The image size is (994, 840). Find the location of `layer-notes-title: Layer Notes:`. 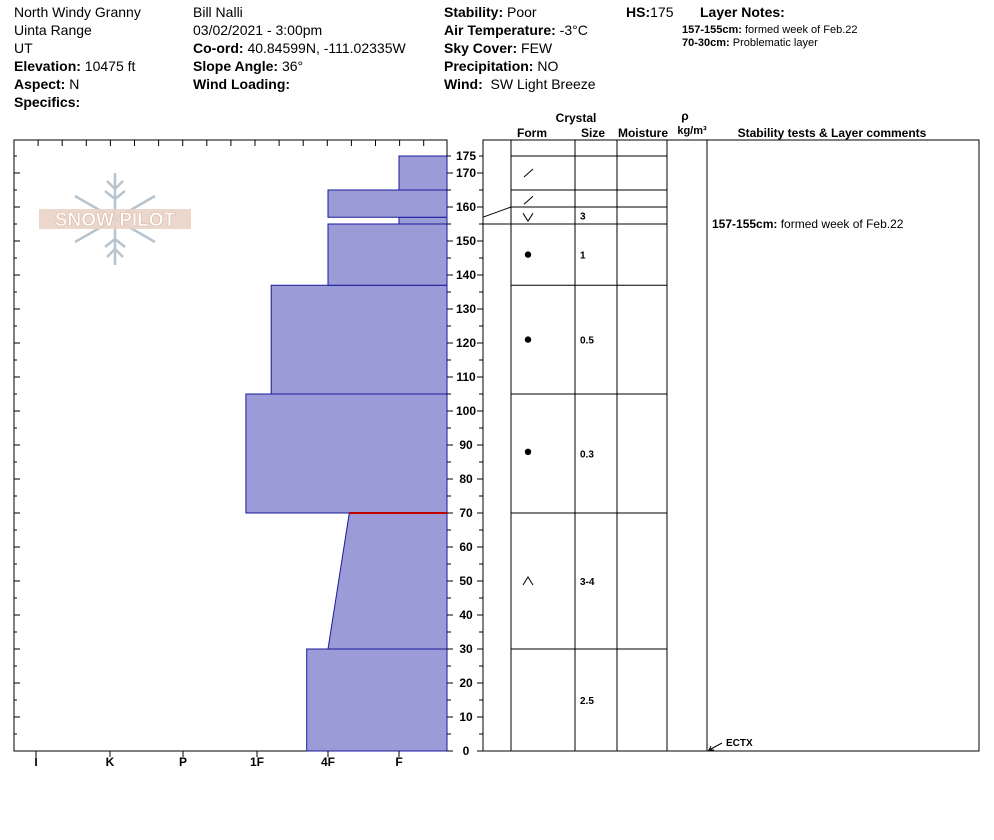

layer-notes-title: Layer Notes: is located at coordinates (742, 12).